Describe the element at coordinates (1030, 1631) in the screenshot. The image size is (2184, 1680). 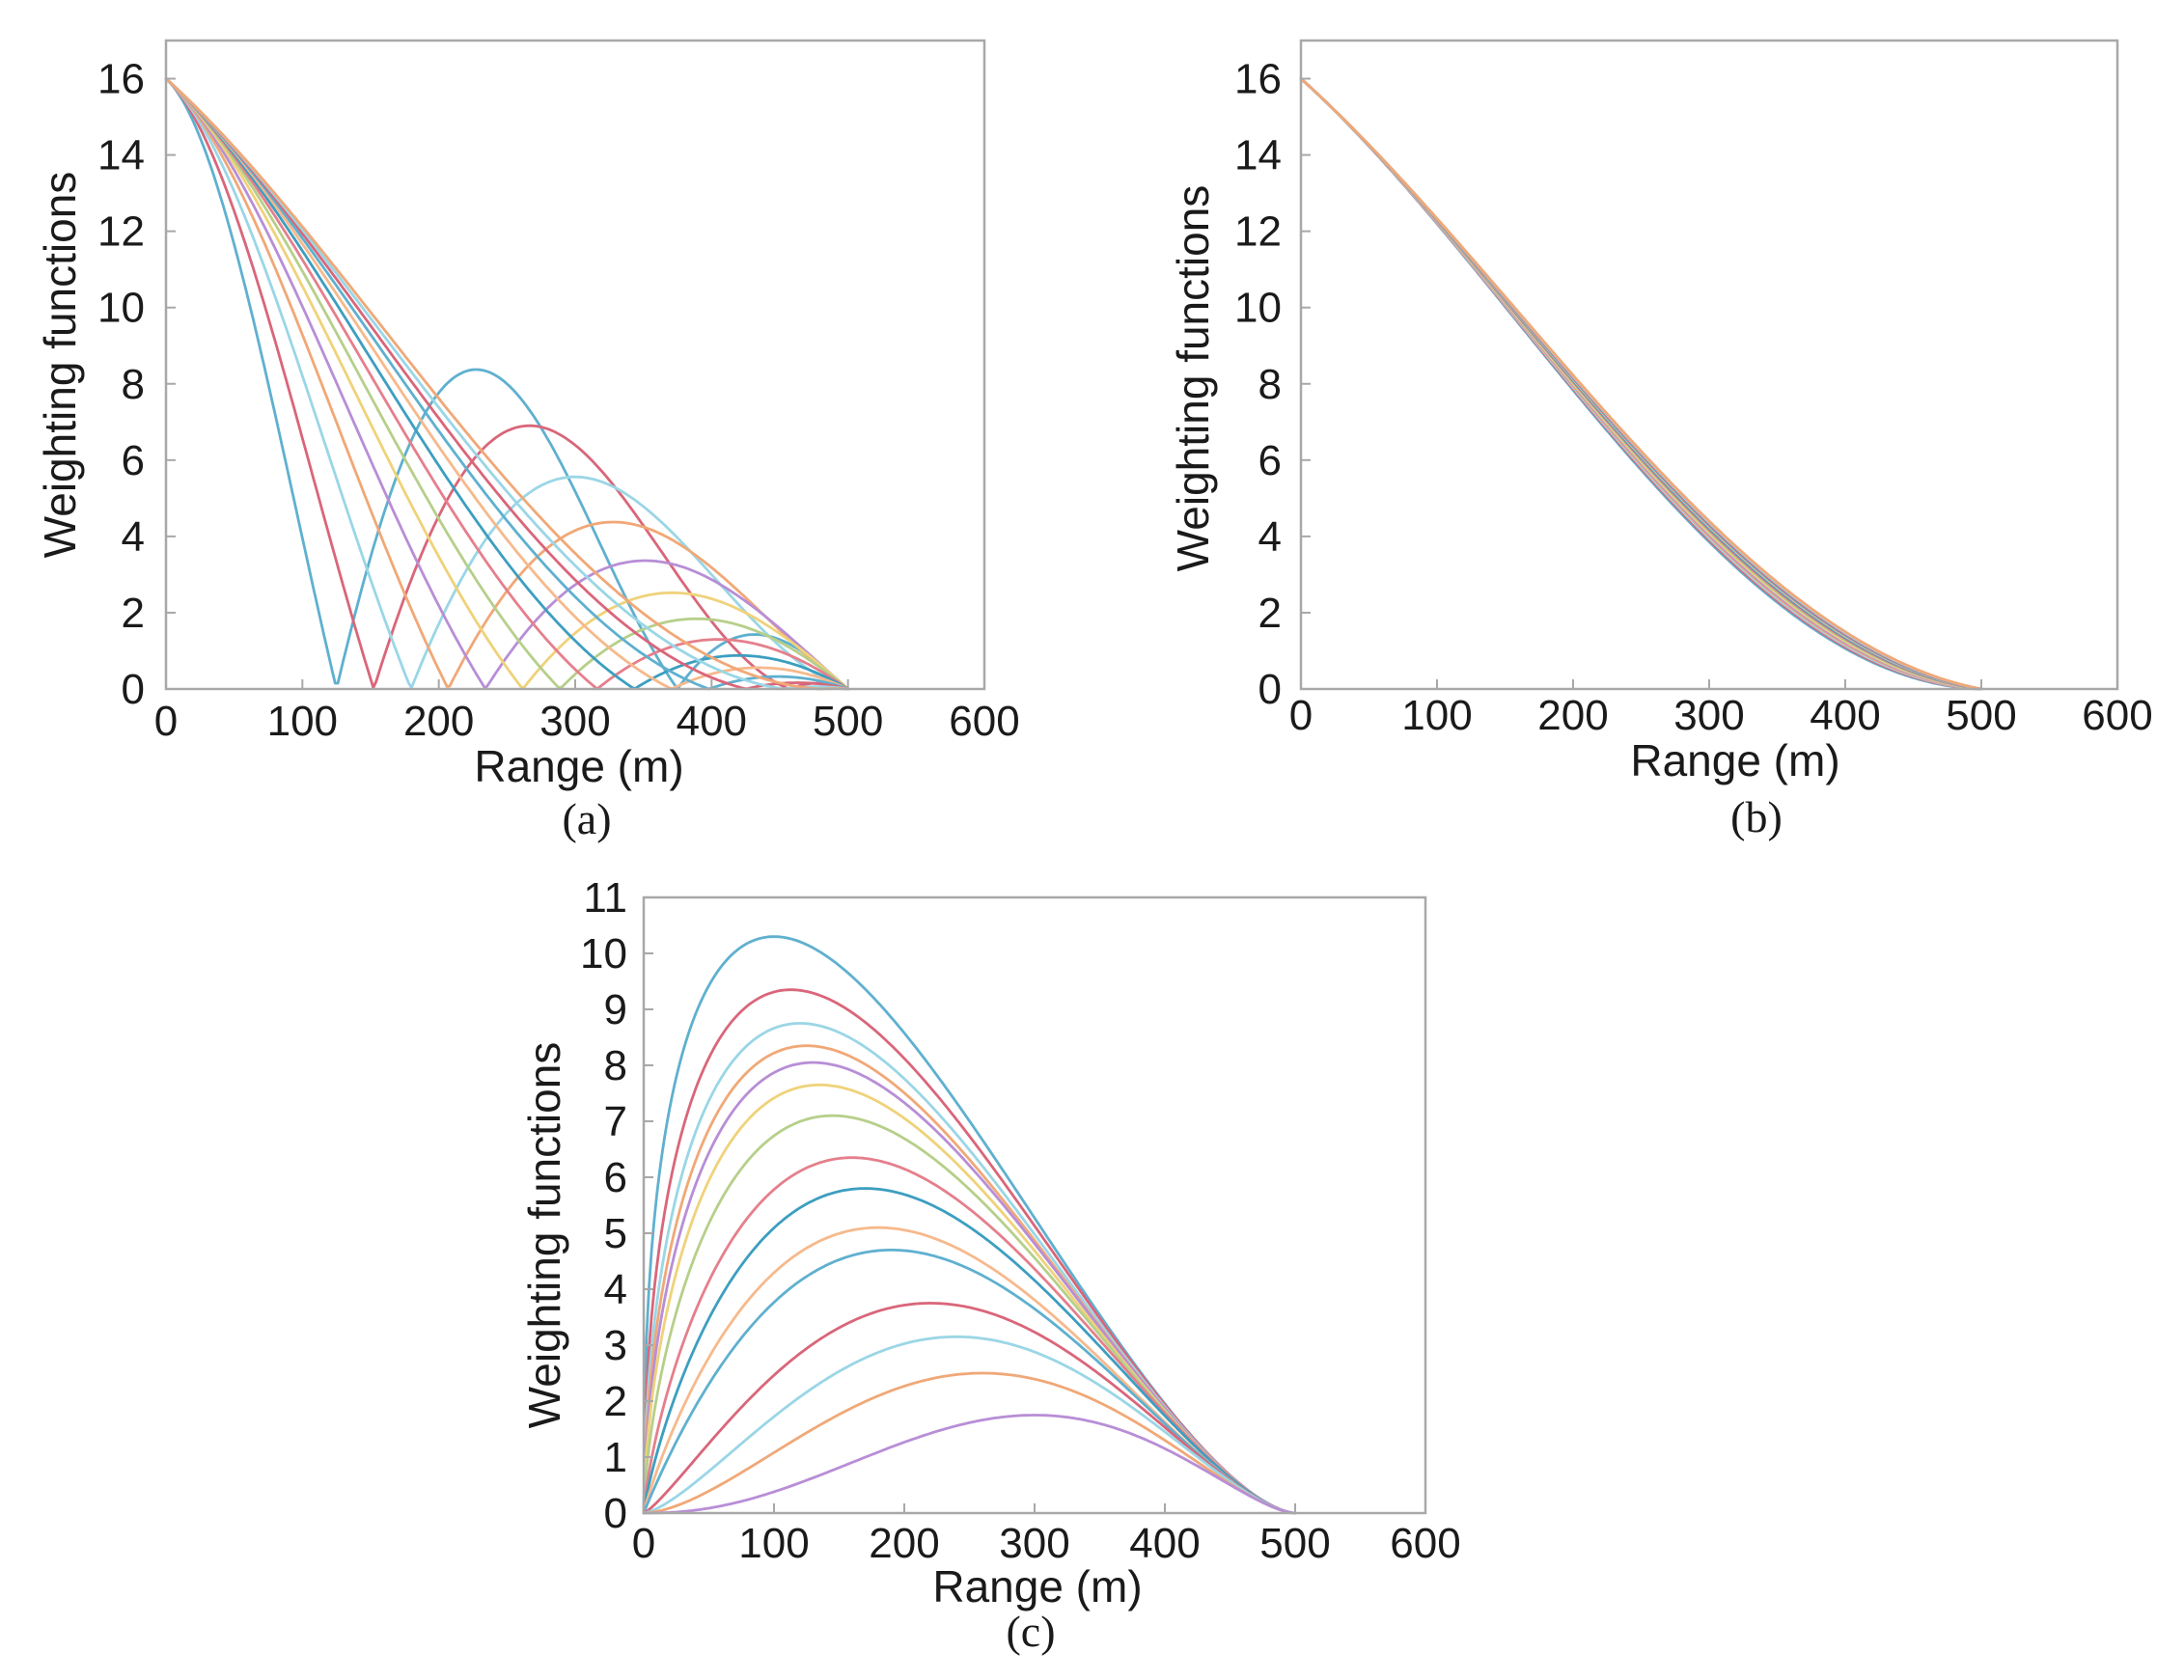
I see `panel-c-caption: (c)` at that location.